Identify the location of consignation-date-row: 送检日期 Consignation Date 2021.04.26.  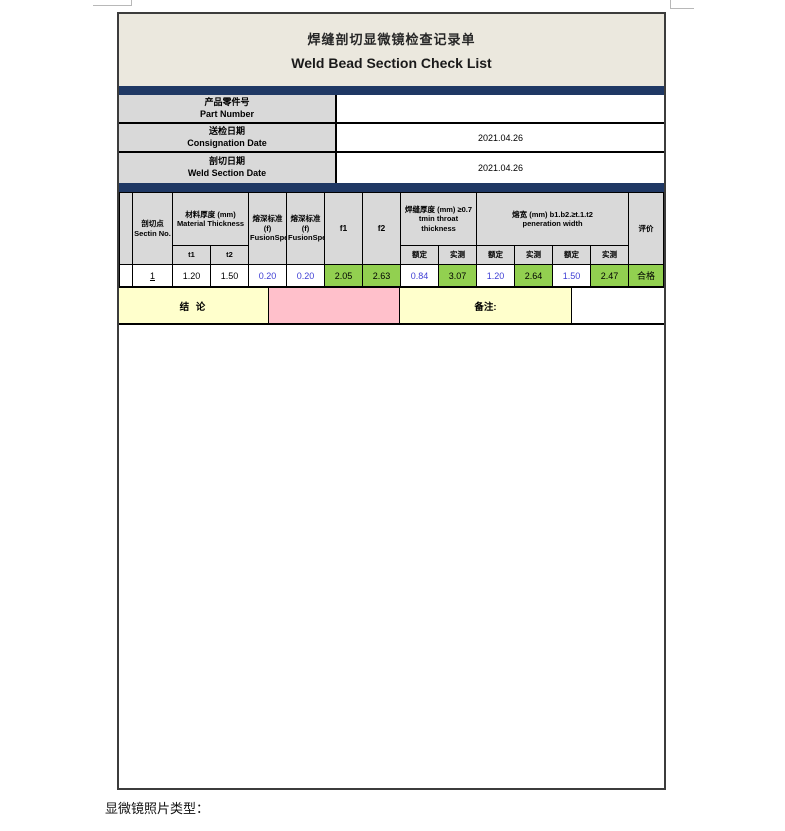
(391, 138).